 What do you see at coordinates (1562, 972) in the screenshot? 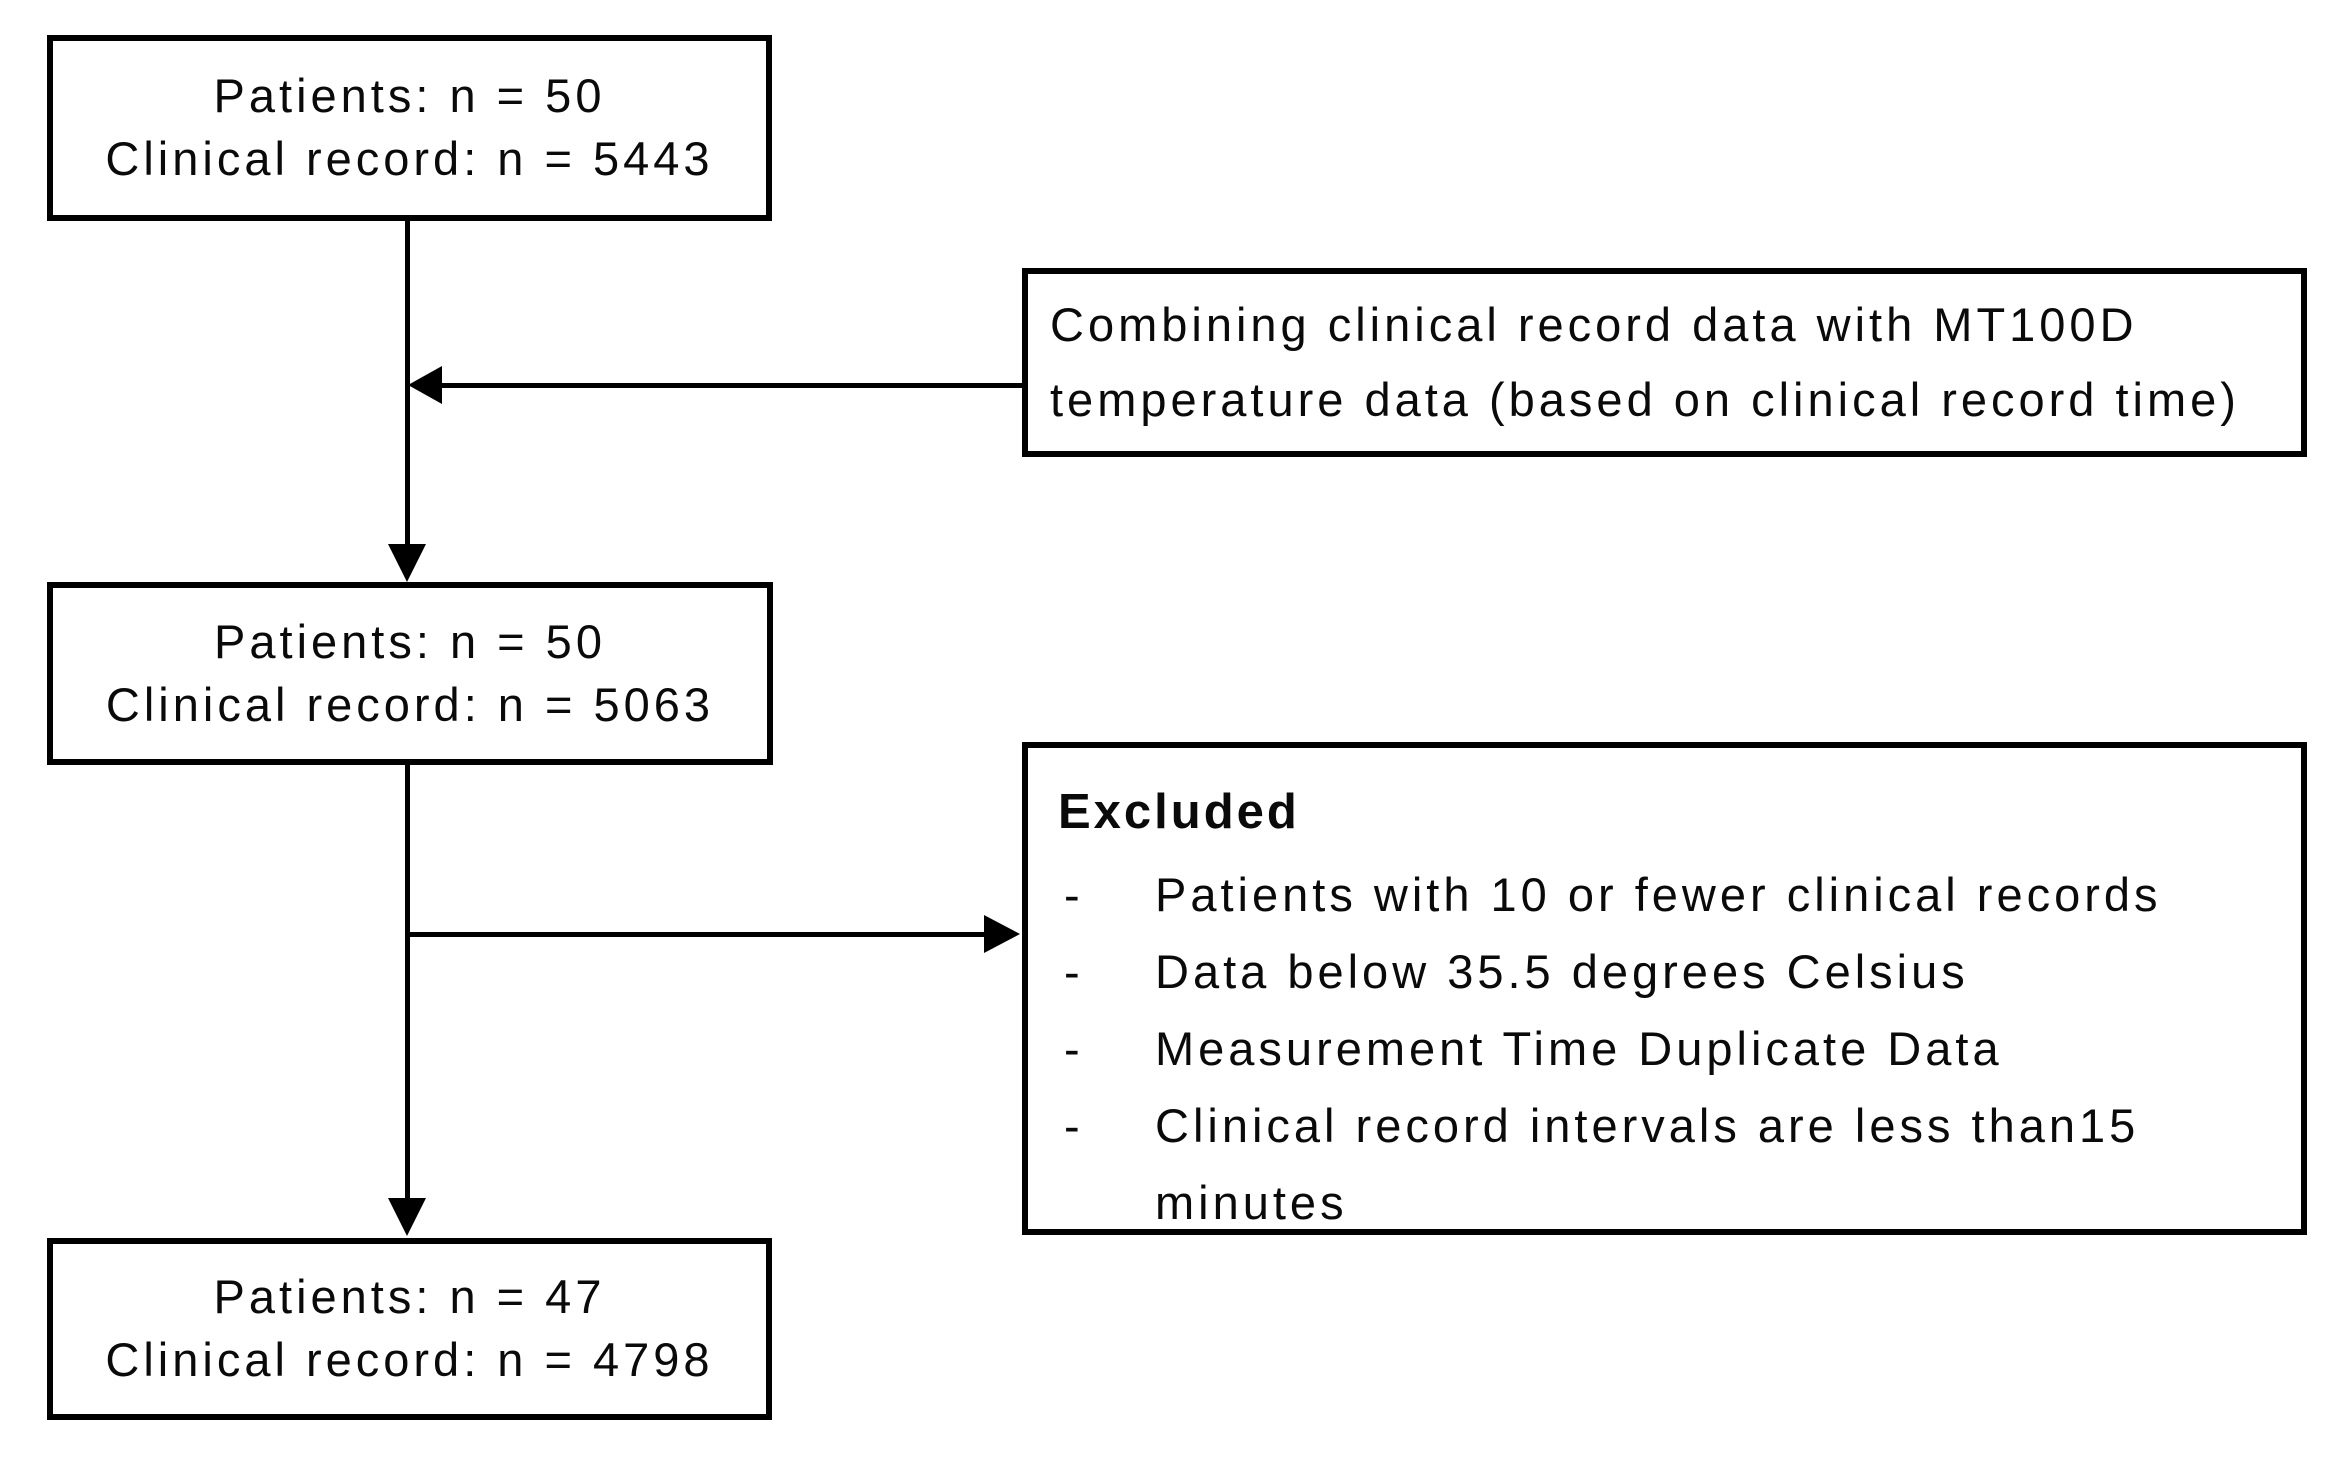
I see `excluded-item-text: Data below 35.5 degrees Celsius` at bounding box center [1562, 972].